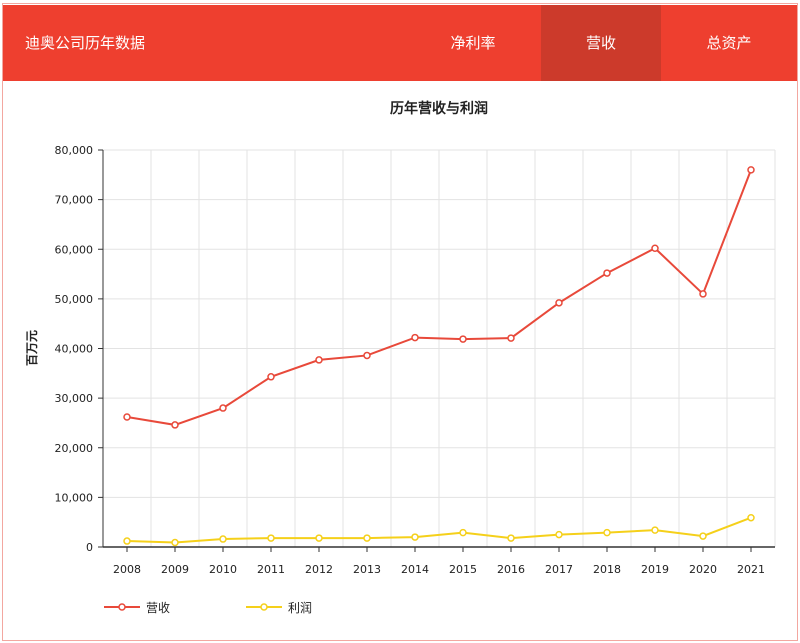 The height and width of the screenshot is (643, 800). Describe the element at coordinates (74, 200) in the screenshot. I see `y-tick-label: 70,000` at that location.